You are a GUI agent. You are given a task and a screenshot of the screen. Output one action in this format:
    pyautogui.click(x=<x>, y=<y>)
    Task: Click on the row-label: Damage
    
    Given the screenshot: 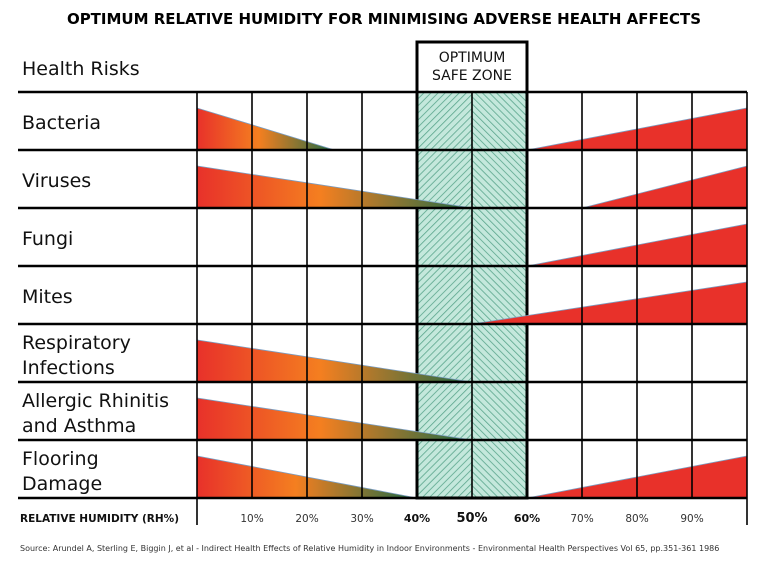 What is the action you would take?
    pyautogui.click(x=62, y=484)
    